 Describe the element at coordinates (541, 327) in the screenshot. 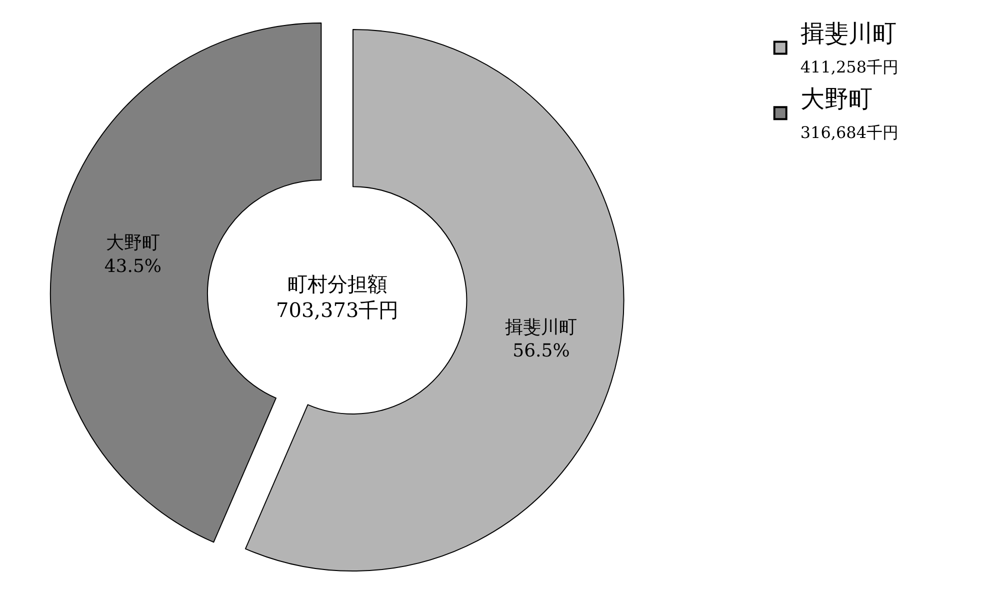

I see `slice-label: 揖斐川町` at that location.